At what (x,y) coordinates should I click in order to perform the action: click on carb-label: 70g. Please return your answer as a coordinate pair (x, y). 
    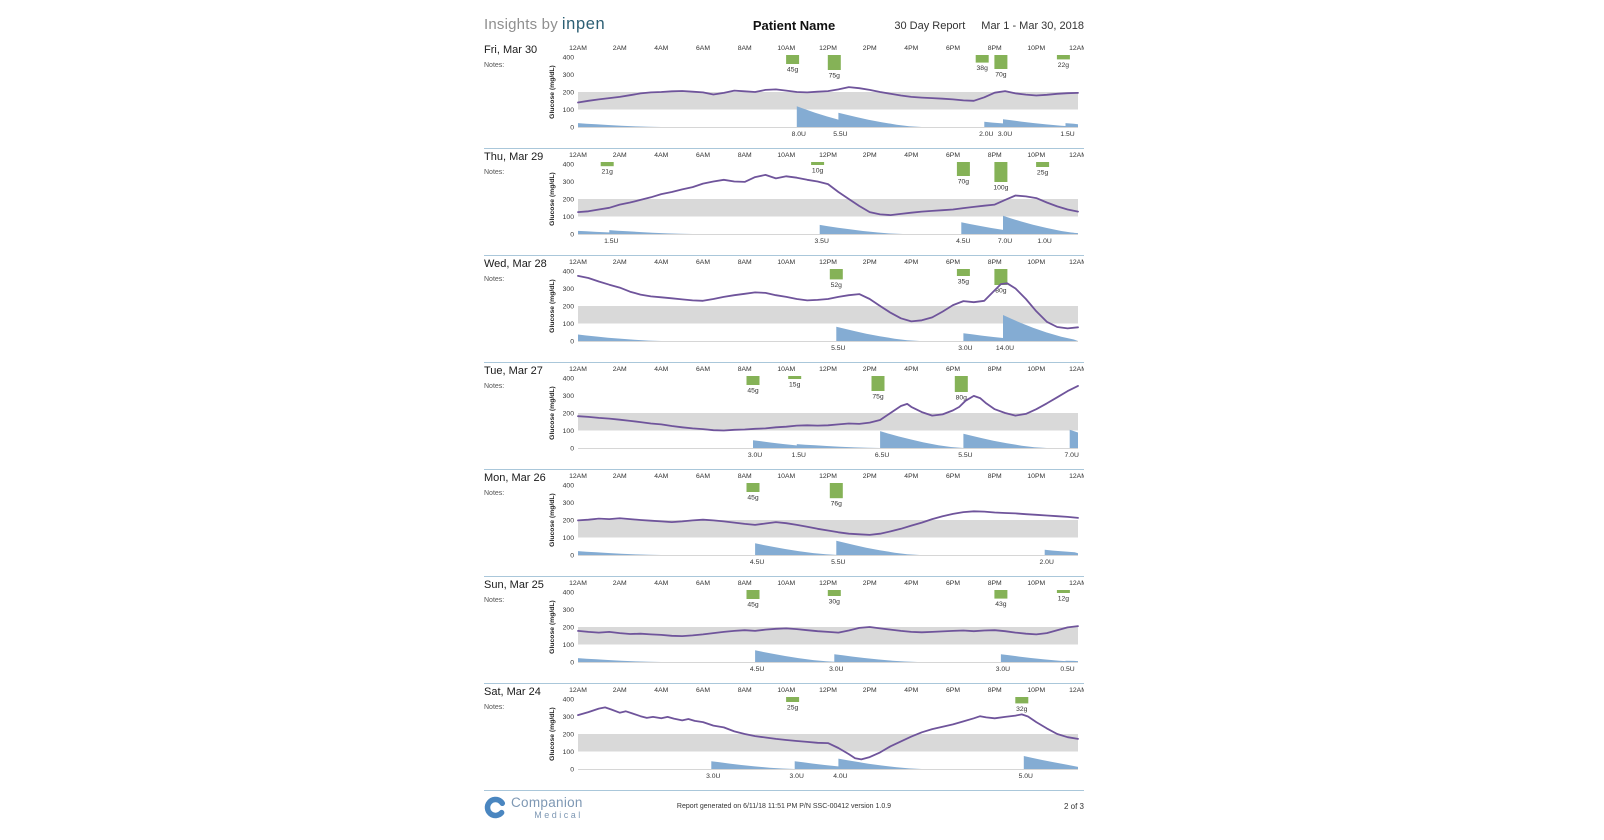
    Looking at the image, I should click on (964, 182).